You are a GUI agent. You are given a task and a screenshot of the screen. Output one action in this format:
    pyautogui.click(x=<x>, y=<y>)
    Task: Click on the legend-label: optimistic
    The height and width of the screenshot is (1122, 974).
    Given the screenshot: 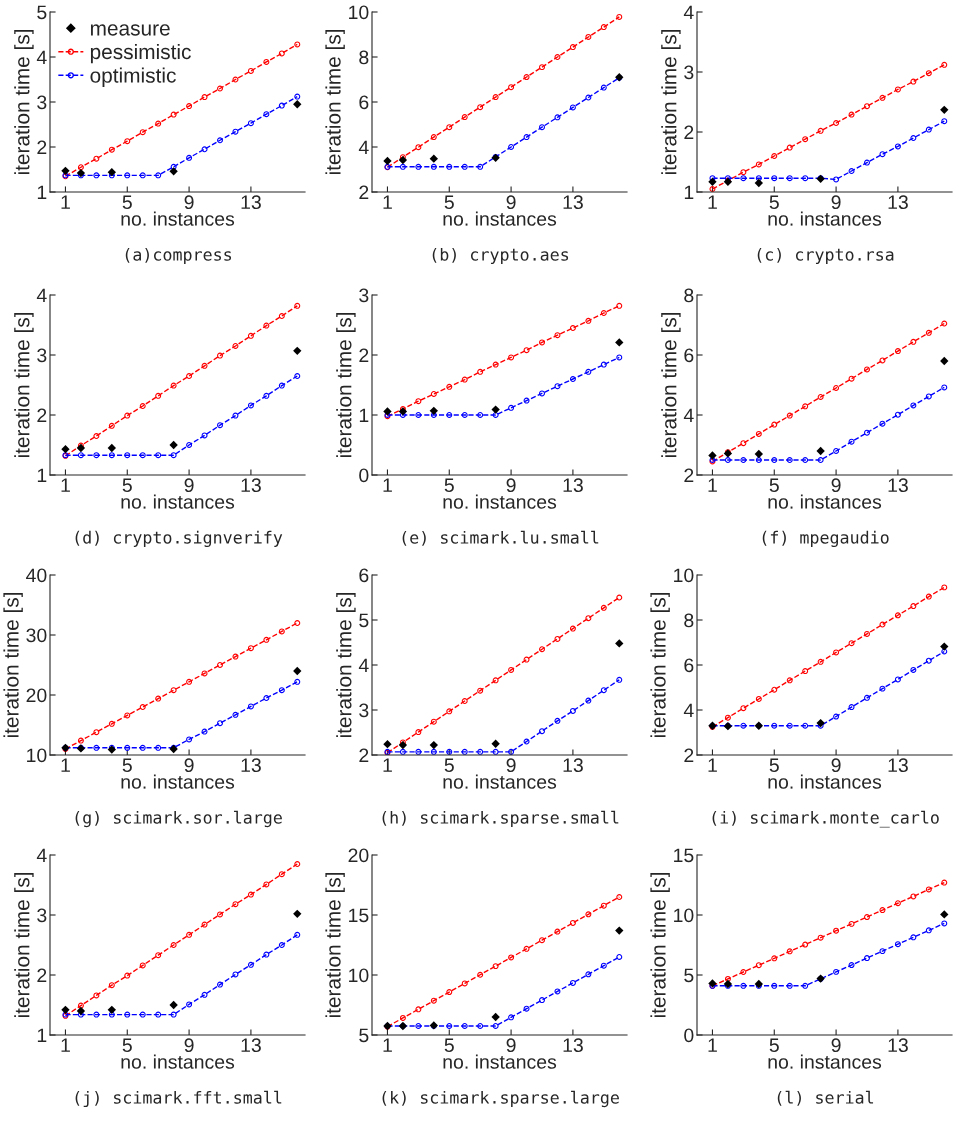 What is the action you would take?
    pyautogui.click(x=133, y=77)
    